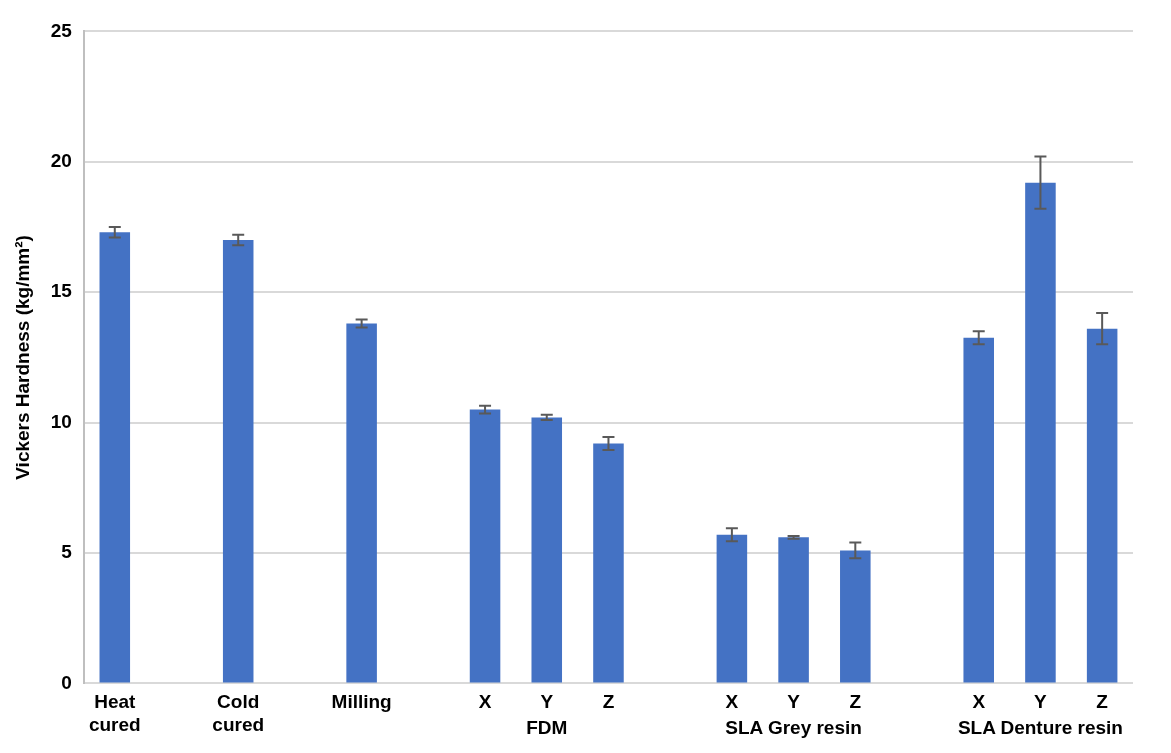  I want to click on y-axis-title: Vickers Hardness (kg/mm²), so click(22, 357).